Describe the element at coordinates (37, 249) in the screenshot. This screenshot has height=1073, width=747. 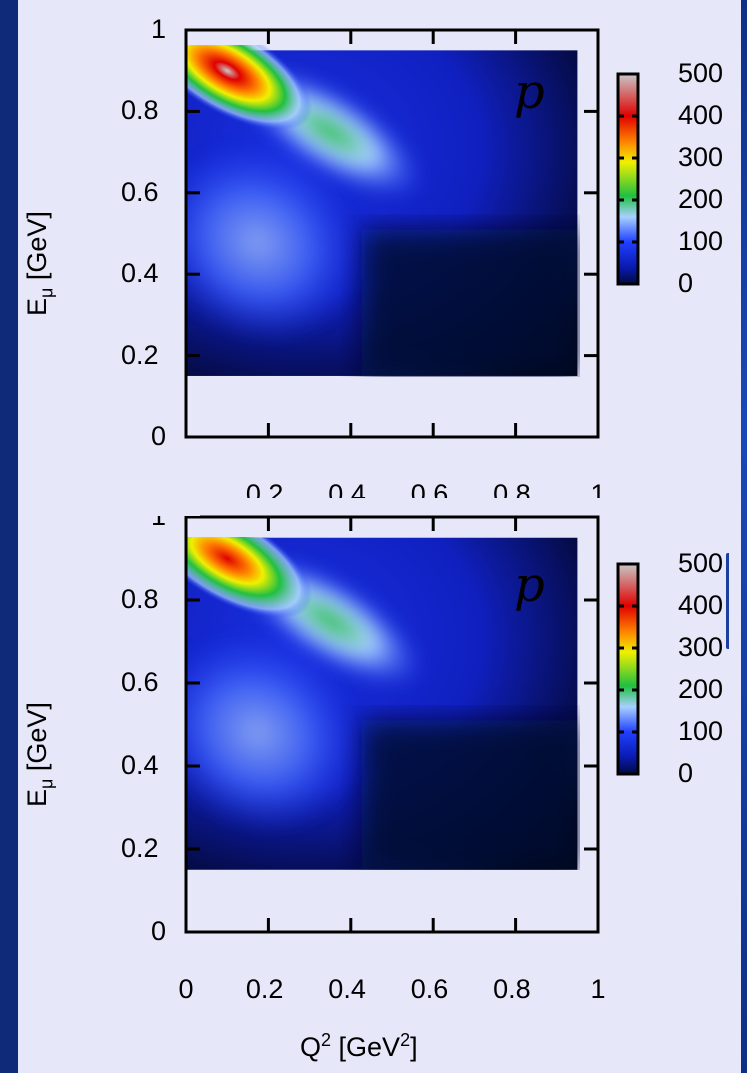
I see `ylabel-unit-top: [GeV]` at that location.